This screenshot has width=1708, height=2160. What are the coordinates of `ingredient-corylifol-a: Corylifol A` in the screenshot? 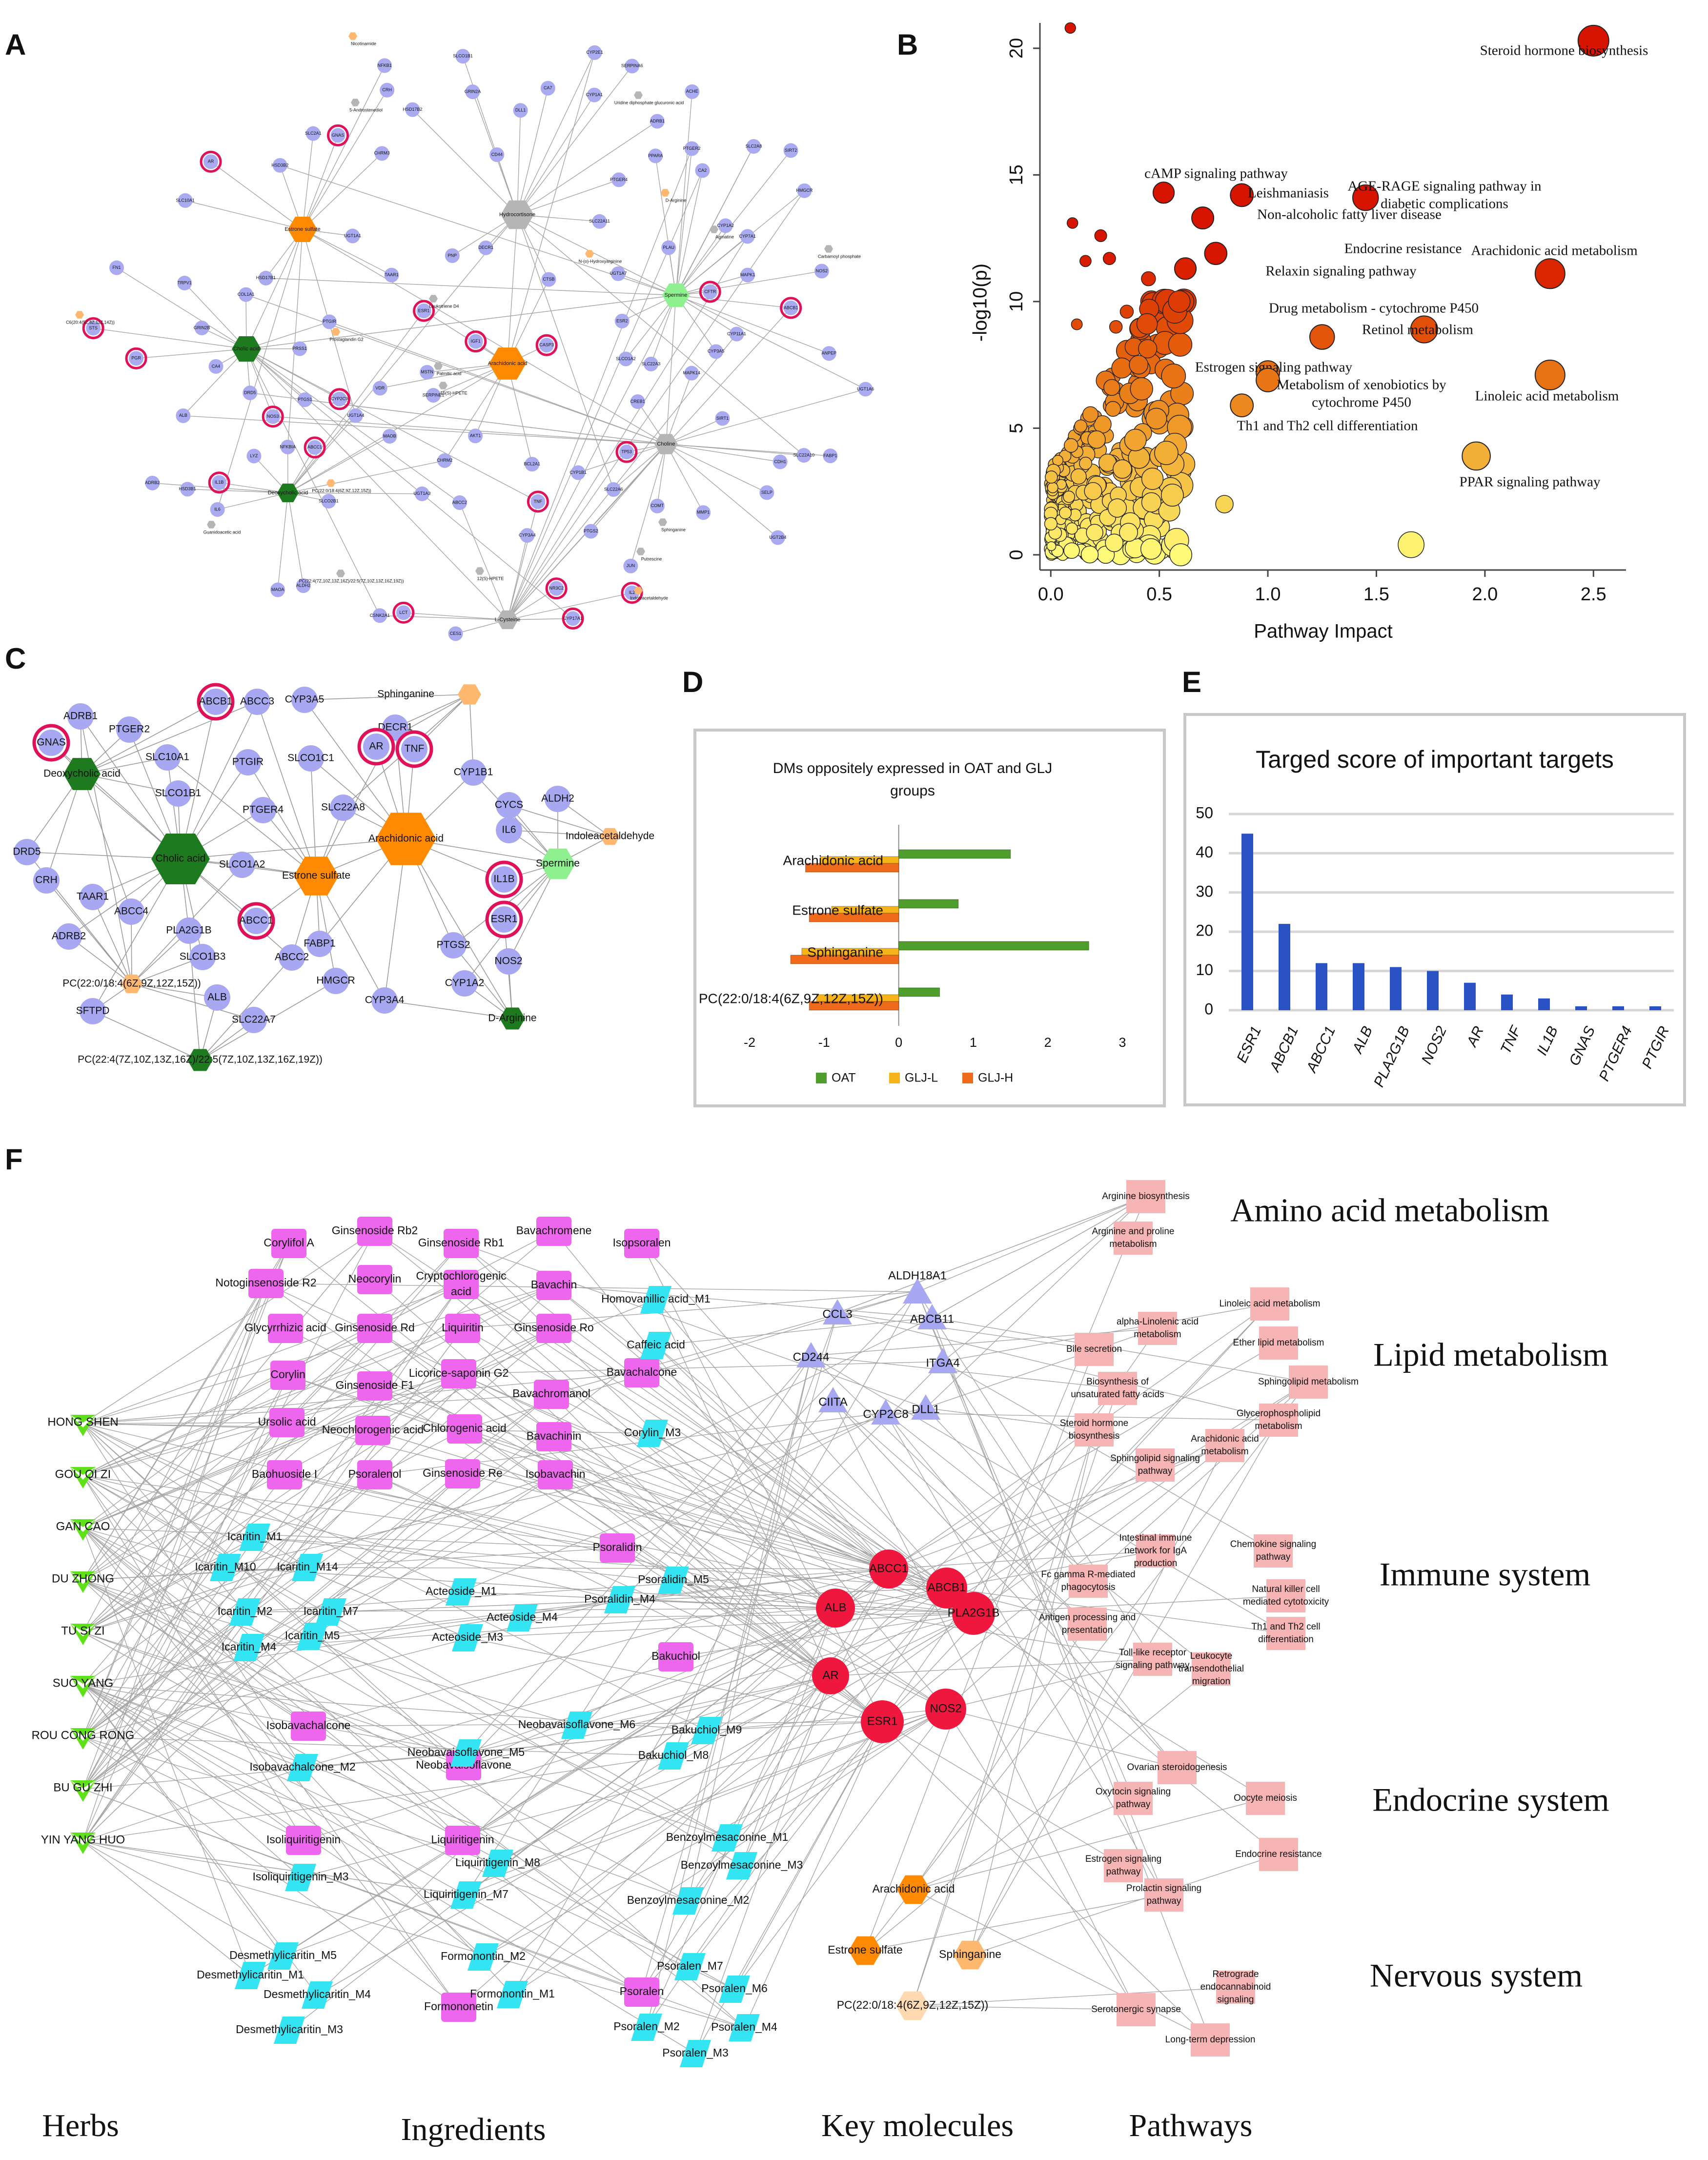 It's located at (289, 1243).